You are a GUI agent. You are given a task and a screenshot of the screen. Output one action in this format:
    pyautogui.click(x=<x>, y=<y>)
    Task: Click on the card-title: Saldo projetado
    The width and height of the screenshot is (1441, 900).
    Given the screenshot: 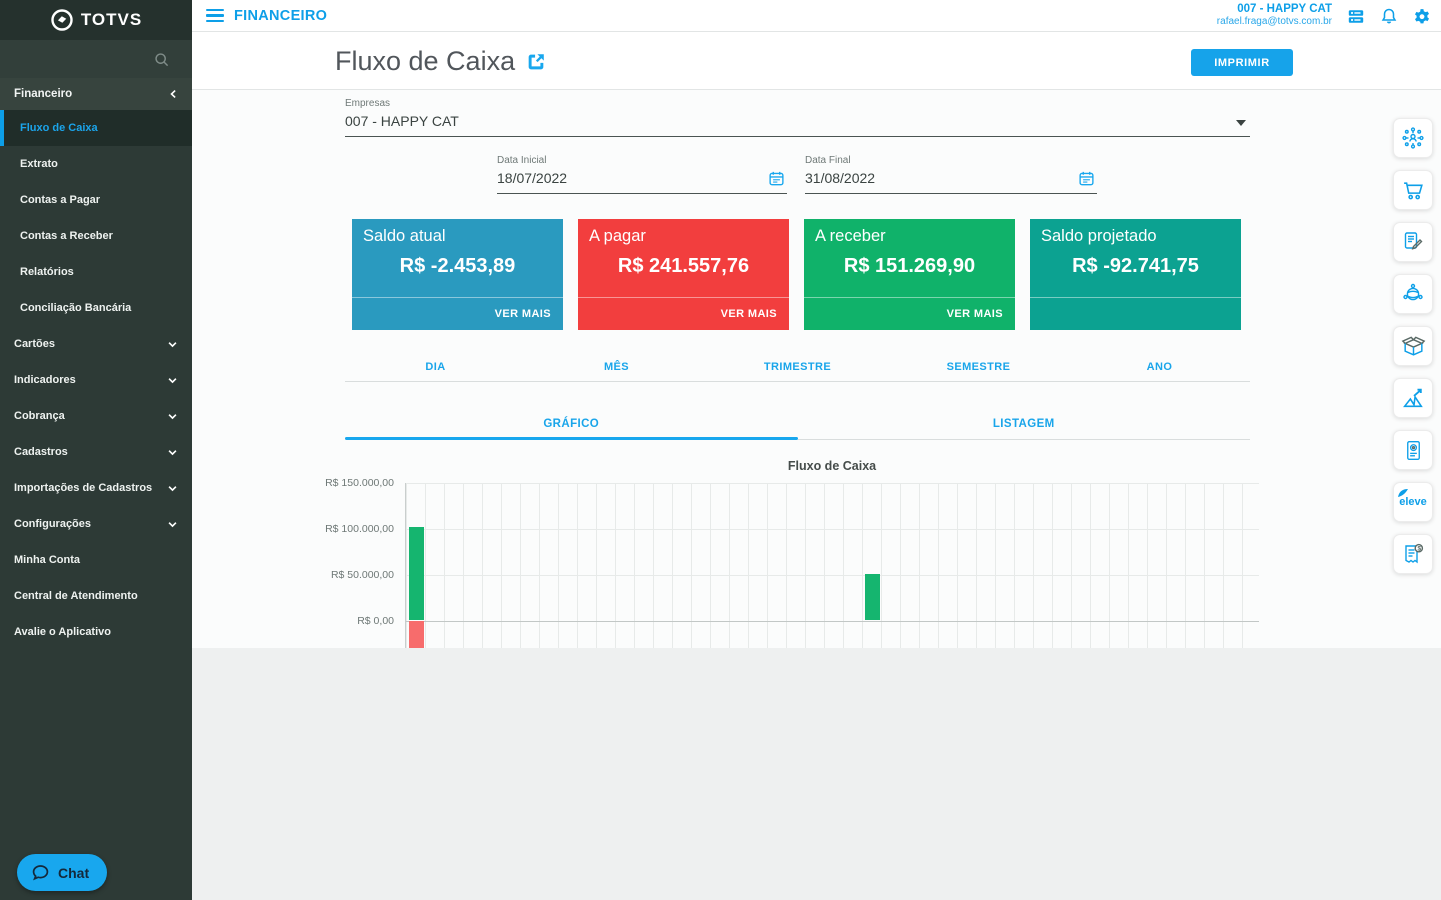 What is the action you would take?
    pyautogui.click(x=1099, y=236)
    